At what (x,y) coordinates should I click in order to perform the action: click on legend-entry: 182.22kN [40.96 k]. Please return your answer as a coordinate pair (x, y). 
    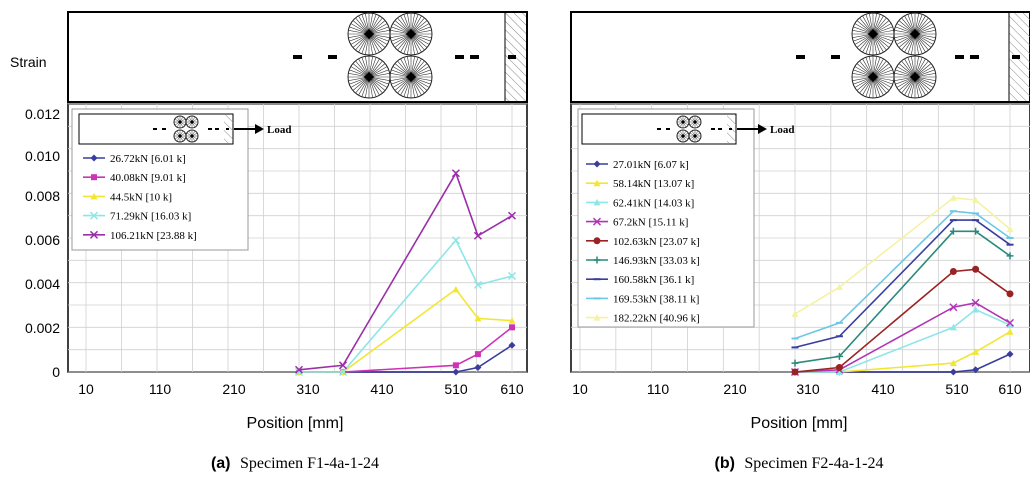
    Looking at the image, I should click on (643, 319).